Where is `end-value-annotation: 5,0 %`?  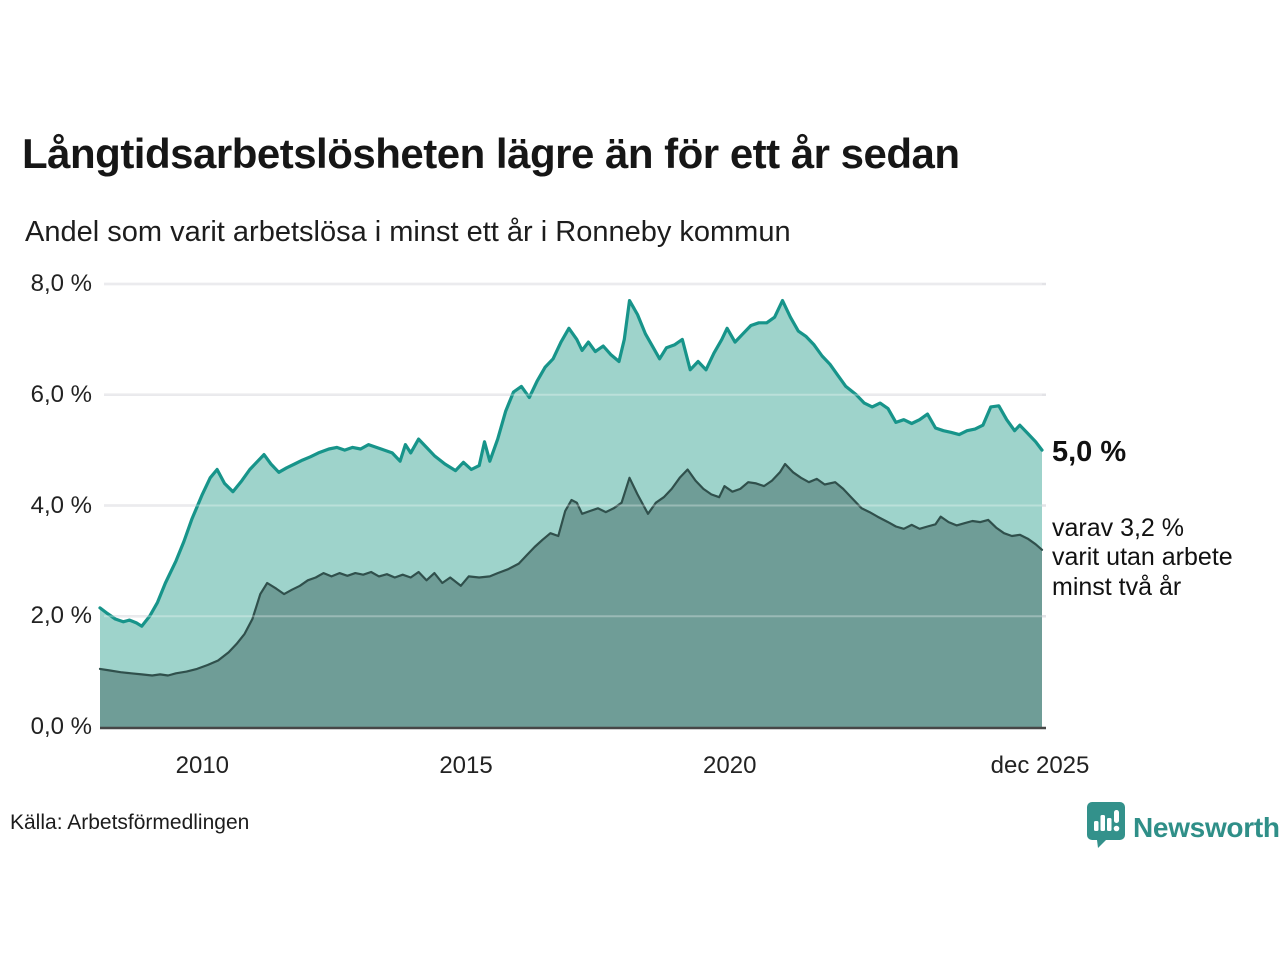 end-value-annotation: 5,0 % is located at coordinates (1089, 452).